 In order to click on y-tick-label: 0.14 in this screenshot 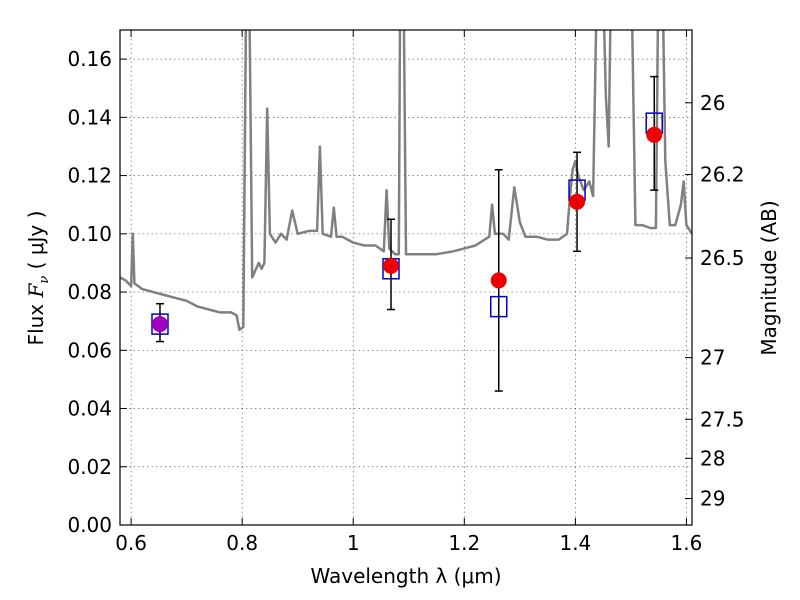, I will do `click(89, 117)`.